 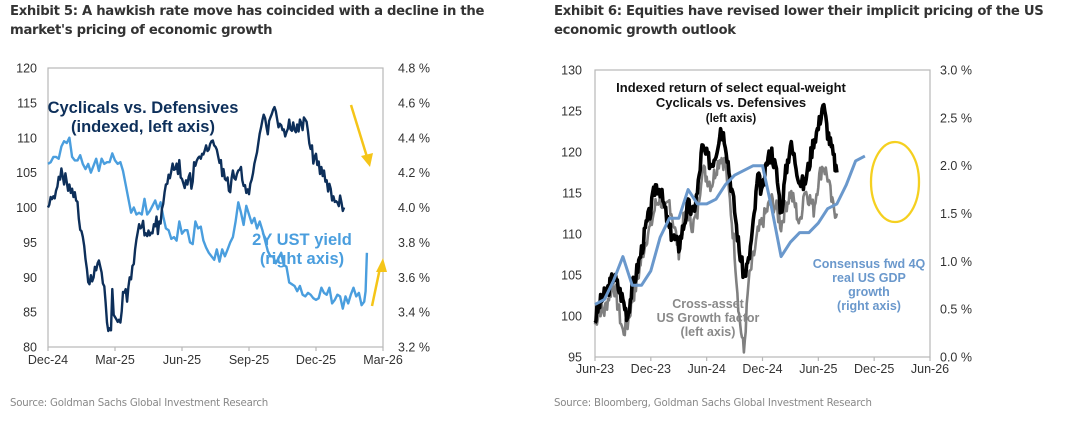 I want to click on right-axis-tick-label: 3.2 %, so click(x=414, y=348).